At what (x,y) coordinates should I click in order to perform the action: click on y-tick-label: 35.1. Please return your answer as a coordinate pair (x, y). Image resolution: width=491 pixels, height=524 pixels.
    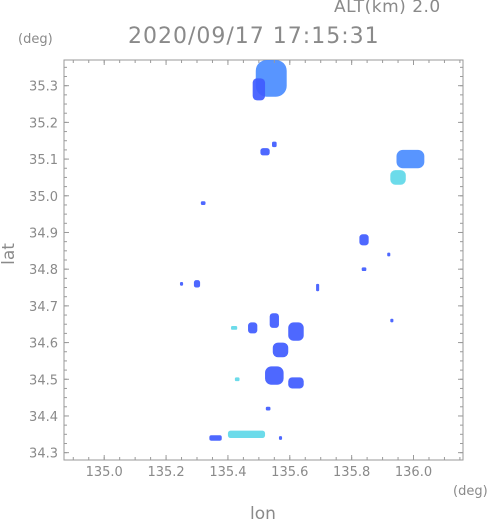
    Looking at the image, I should click on (43, 160).